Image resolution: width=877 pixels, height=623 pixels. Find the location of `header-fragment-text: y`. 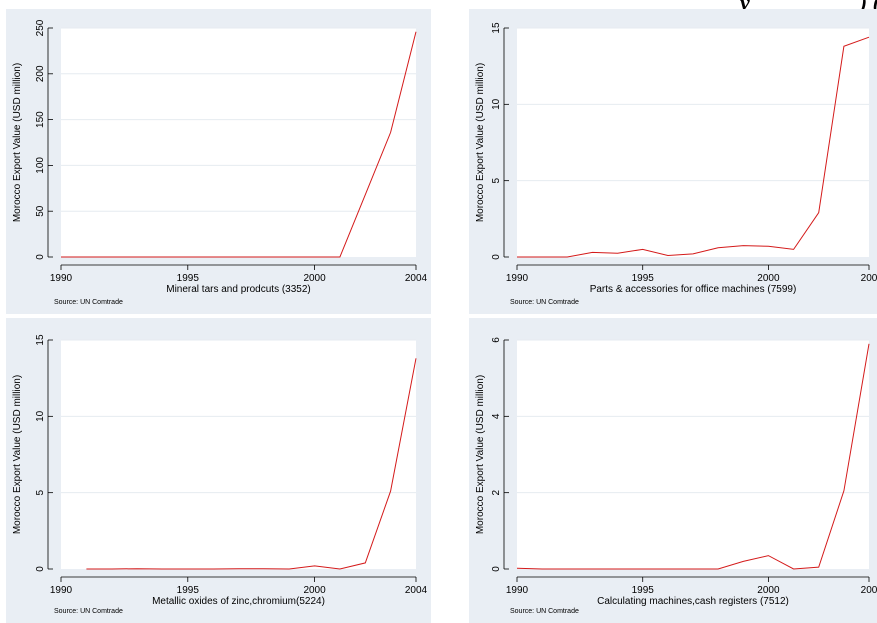

header-fragment-text: y is located at coordinates (745, 7).